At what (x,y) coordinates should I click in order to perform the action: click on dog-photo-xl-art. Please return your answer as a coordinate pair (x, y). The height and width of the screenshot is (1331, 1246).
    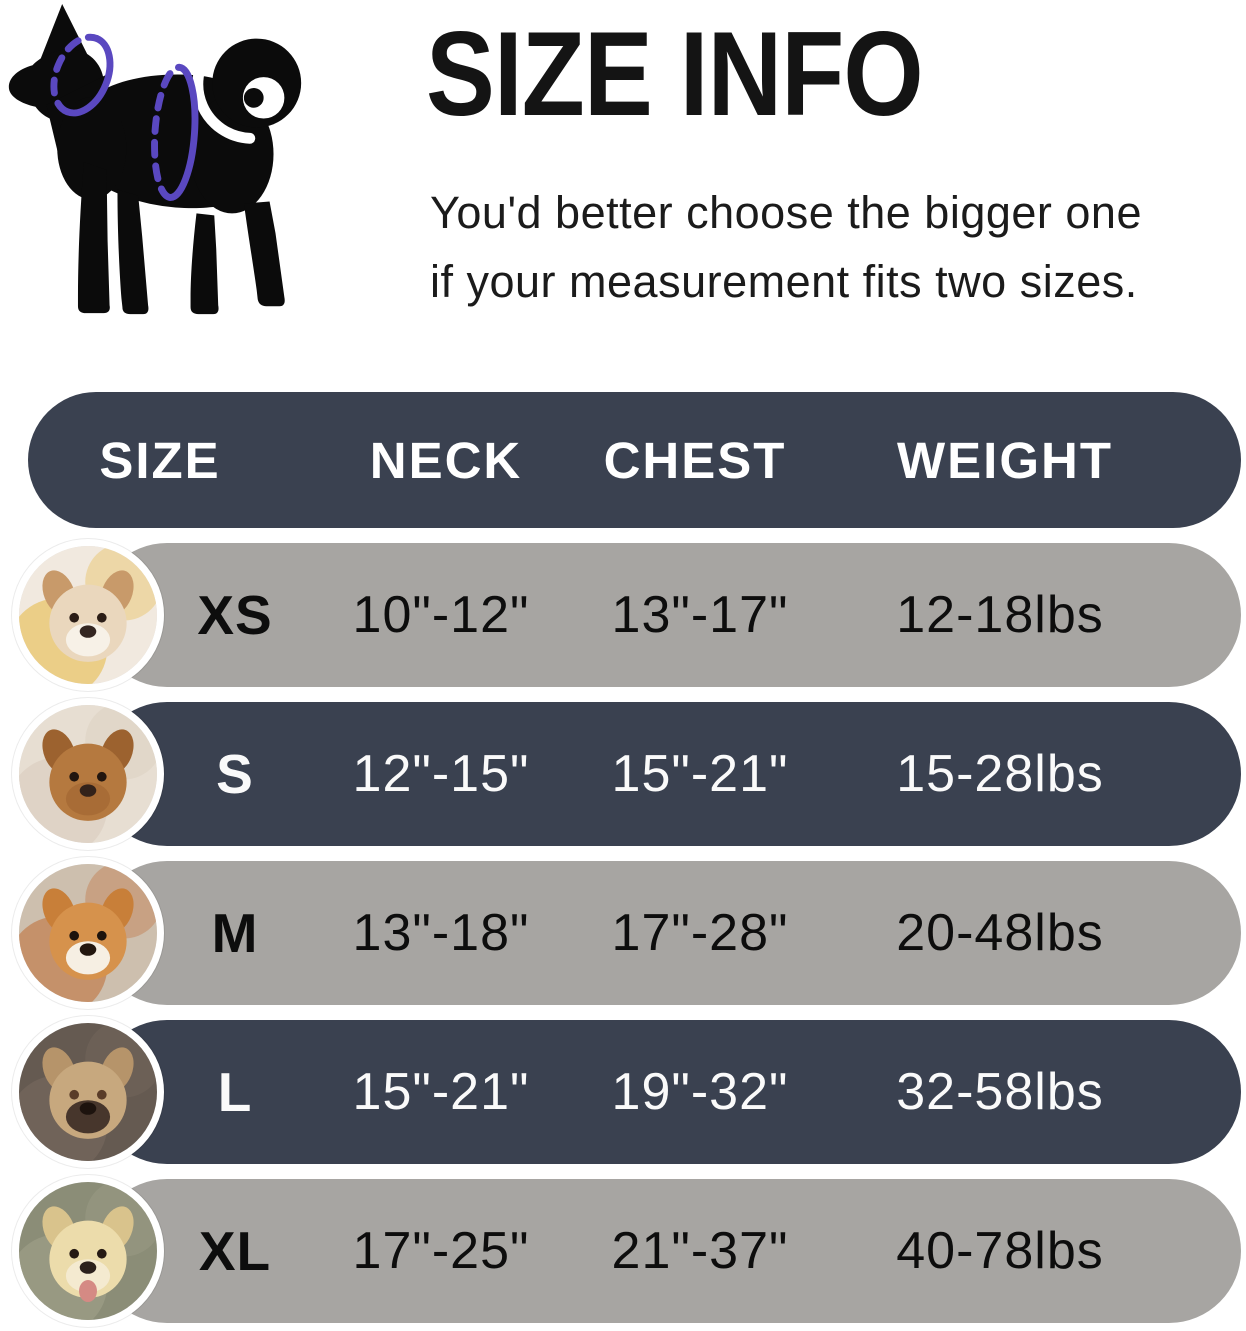
    Looking at the image, I should click on (88, 1251).